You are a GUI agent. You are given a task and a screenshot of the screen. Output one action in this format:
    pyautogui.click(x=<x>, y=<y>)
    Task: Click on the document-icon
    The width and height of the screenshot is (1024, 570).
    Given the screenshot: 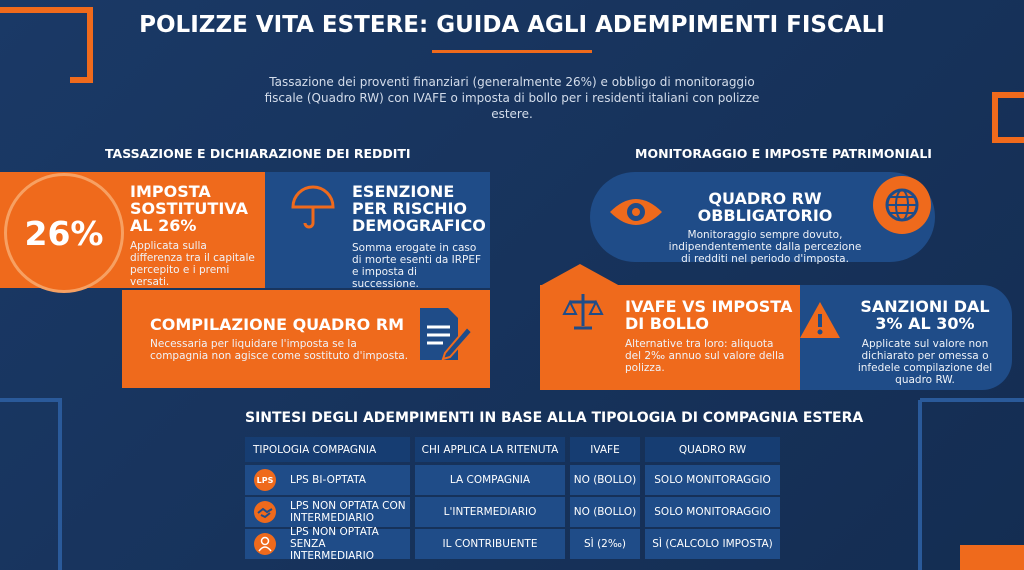 What is the action you would take?
    pyautogui.click(x=447, y=334)
    